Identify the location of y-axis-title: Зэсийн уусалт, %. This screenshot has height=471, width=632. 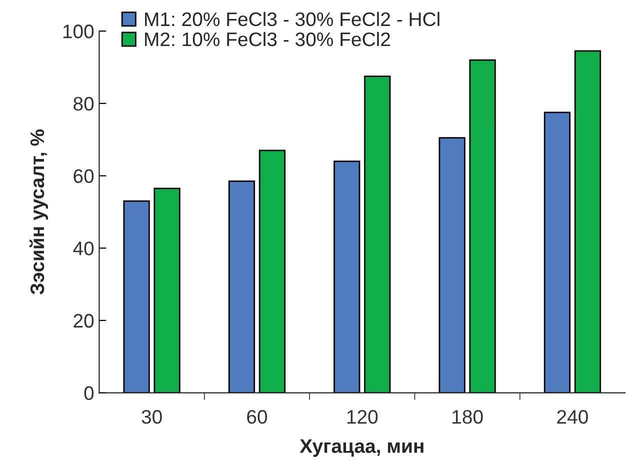
(39, 212).